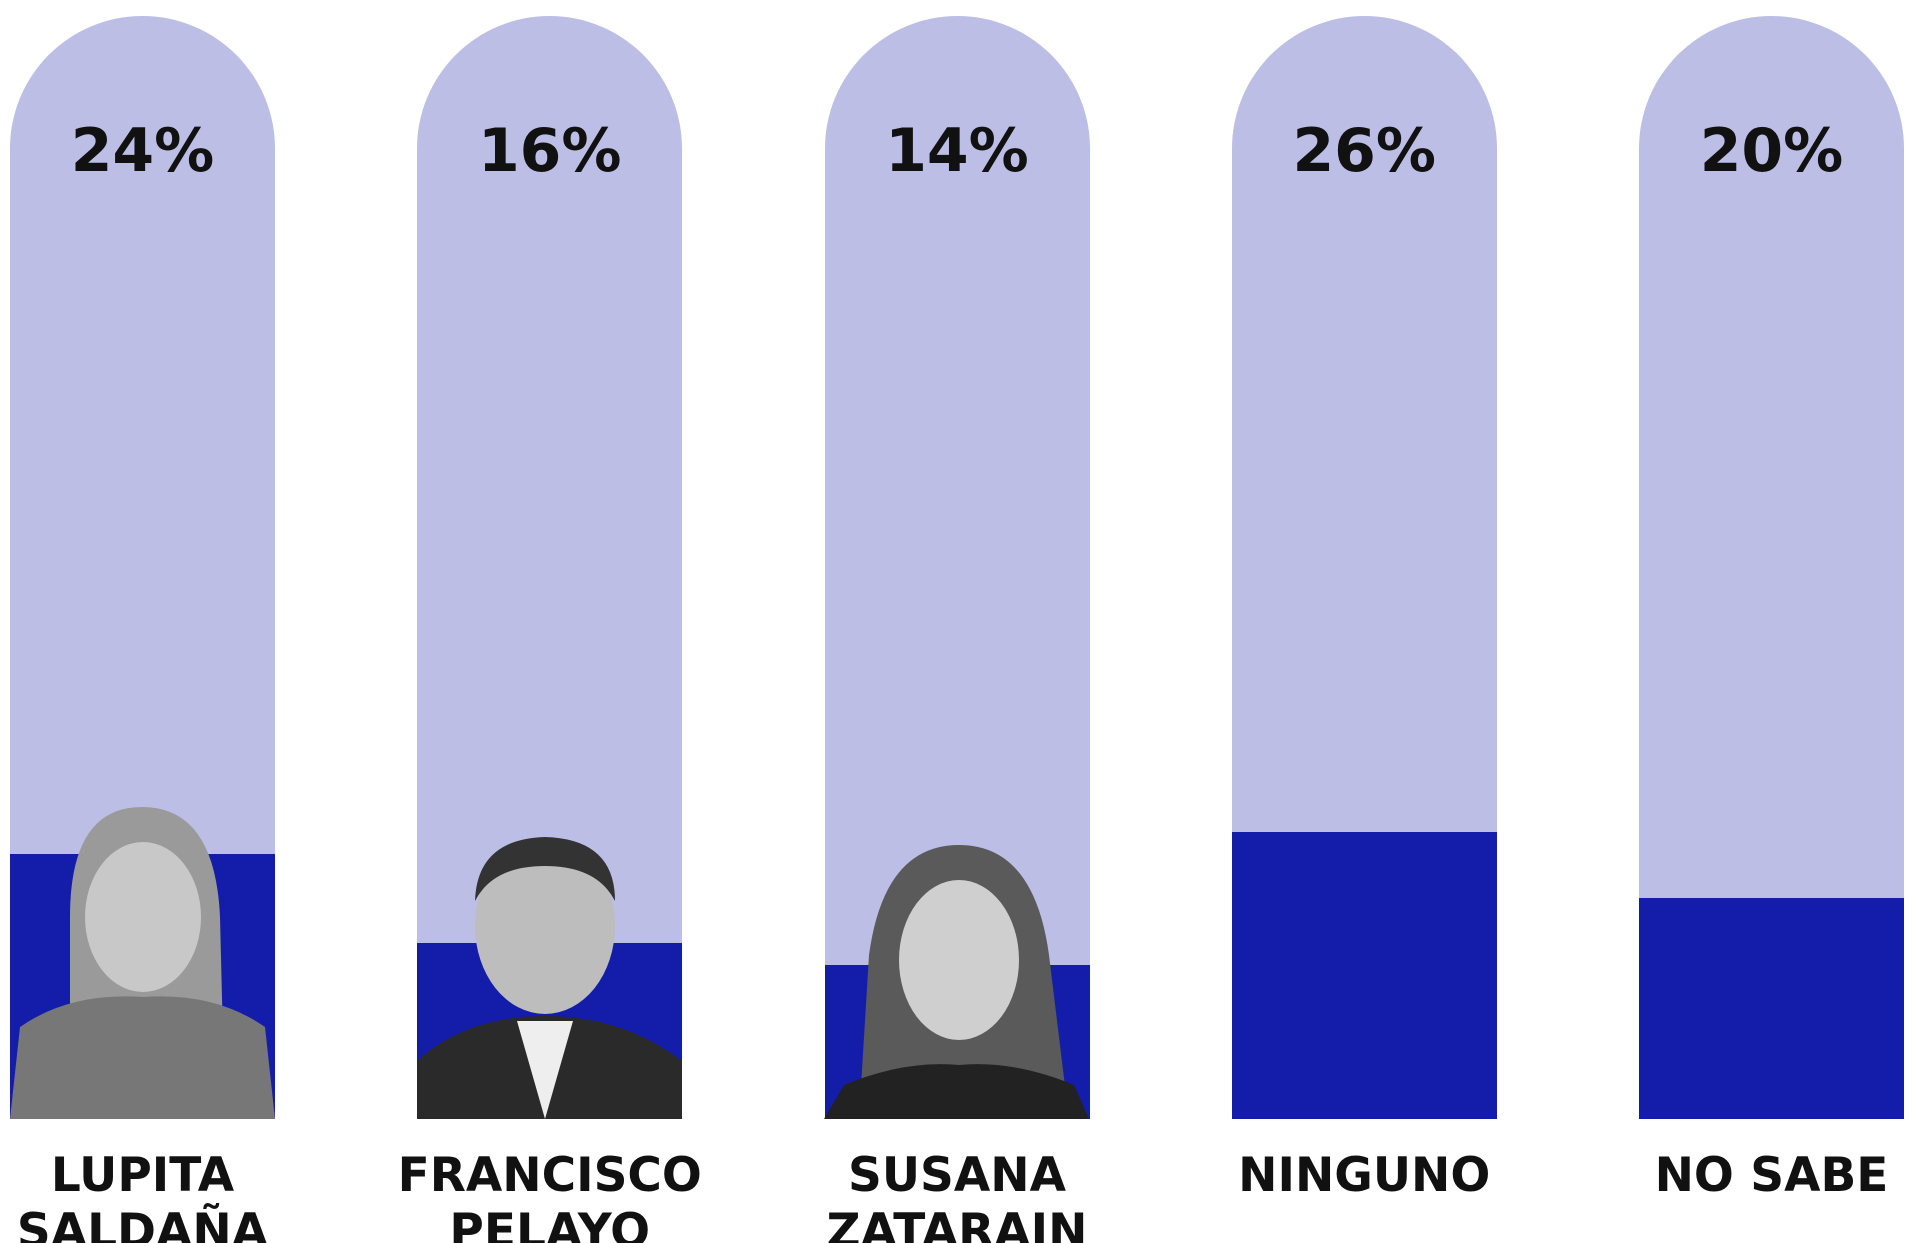 This screenshot has width=1919, height=1243. I want to click on value-label: 24%, so click(142, 151).